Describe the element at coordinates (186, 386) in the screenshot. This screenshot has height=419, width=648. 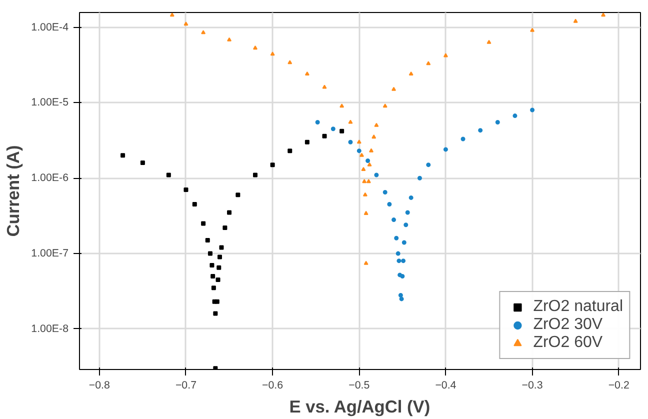
I see `x-tick-label: −0.7` at that location.